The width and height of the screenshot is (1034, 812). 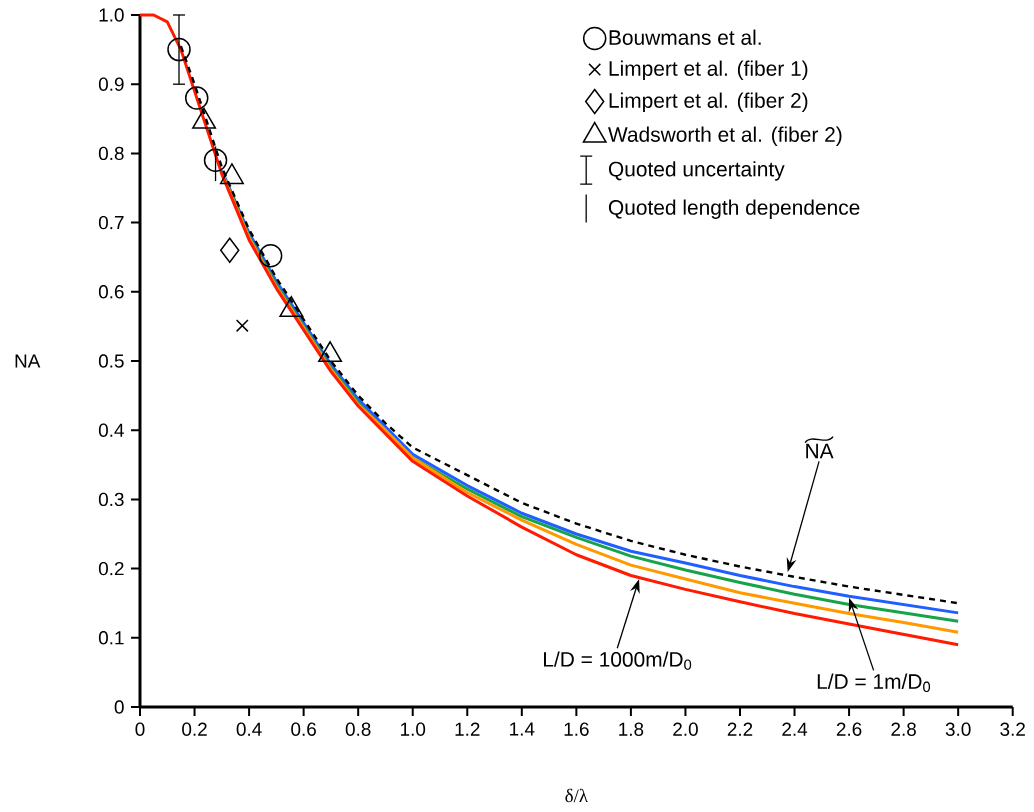 What do you see at coordinates (725, 136) in the screenshot?
I see `legend-label: Wadsworth et al. (fiber 2)` at bounding box center [725, 136].